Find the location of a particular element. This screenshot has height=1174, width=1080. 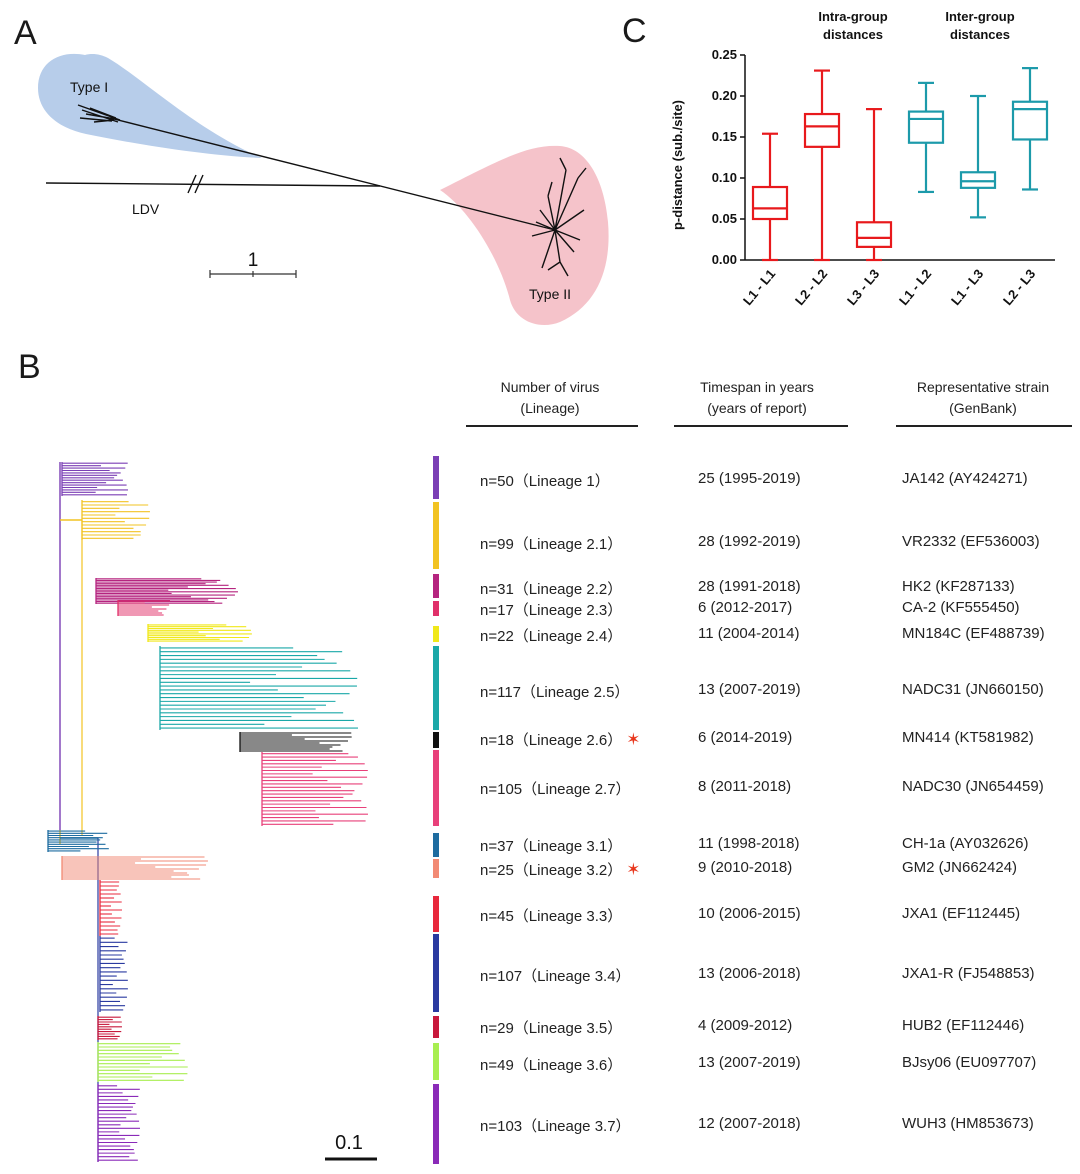

lineage-color-strip is located at coordinates (436, 587).